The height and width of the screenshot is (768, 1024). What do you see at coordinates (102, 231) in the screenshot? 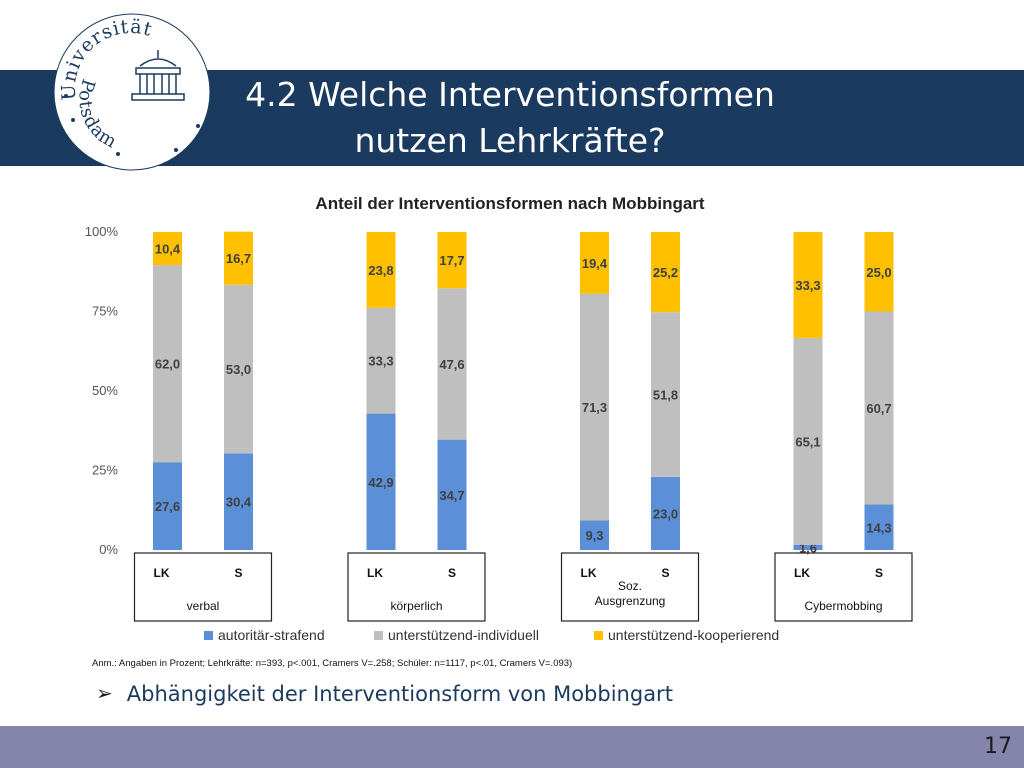
I see `y-tick-label: 100%` at bounding box center [102, 231].